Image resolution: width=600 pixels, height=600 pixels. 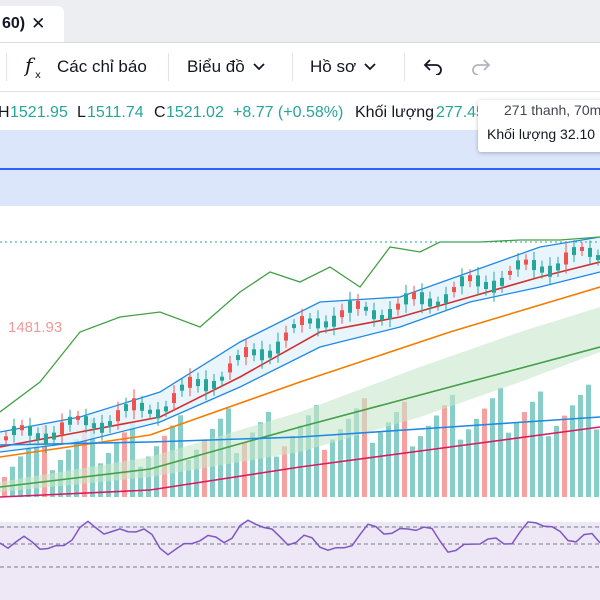 I want to click on oscillator-line, so click(x=300, y=537).